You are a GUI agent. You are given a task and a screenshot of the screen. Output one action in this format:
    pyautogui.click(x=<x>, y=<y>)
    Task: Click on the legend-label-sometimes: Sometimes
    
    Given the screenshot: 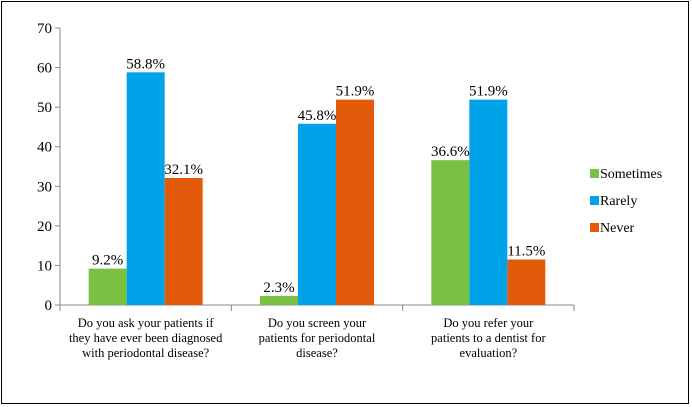 What is the action you would take?
    pyautogui.click(x=631, y=174)
    